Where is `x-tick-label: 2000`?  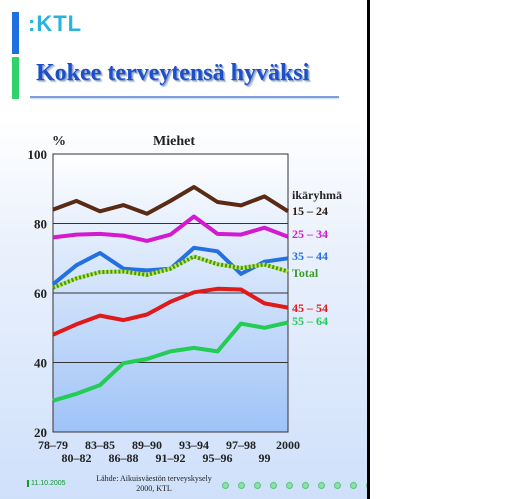 x-tick-label: 2000 is located at coordinates (288, 445).